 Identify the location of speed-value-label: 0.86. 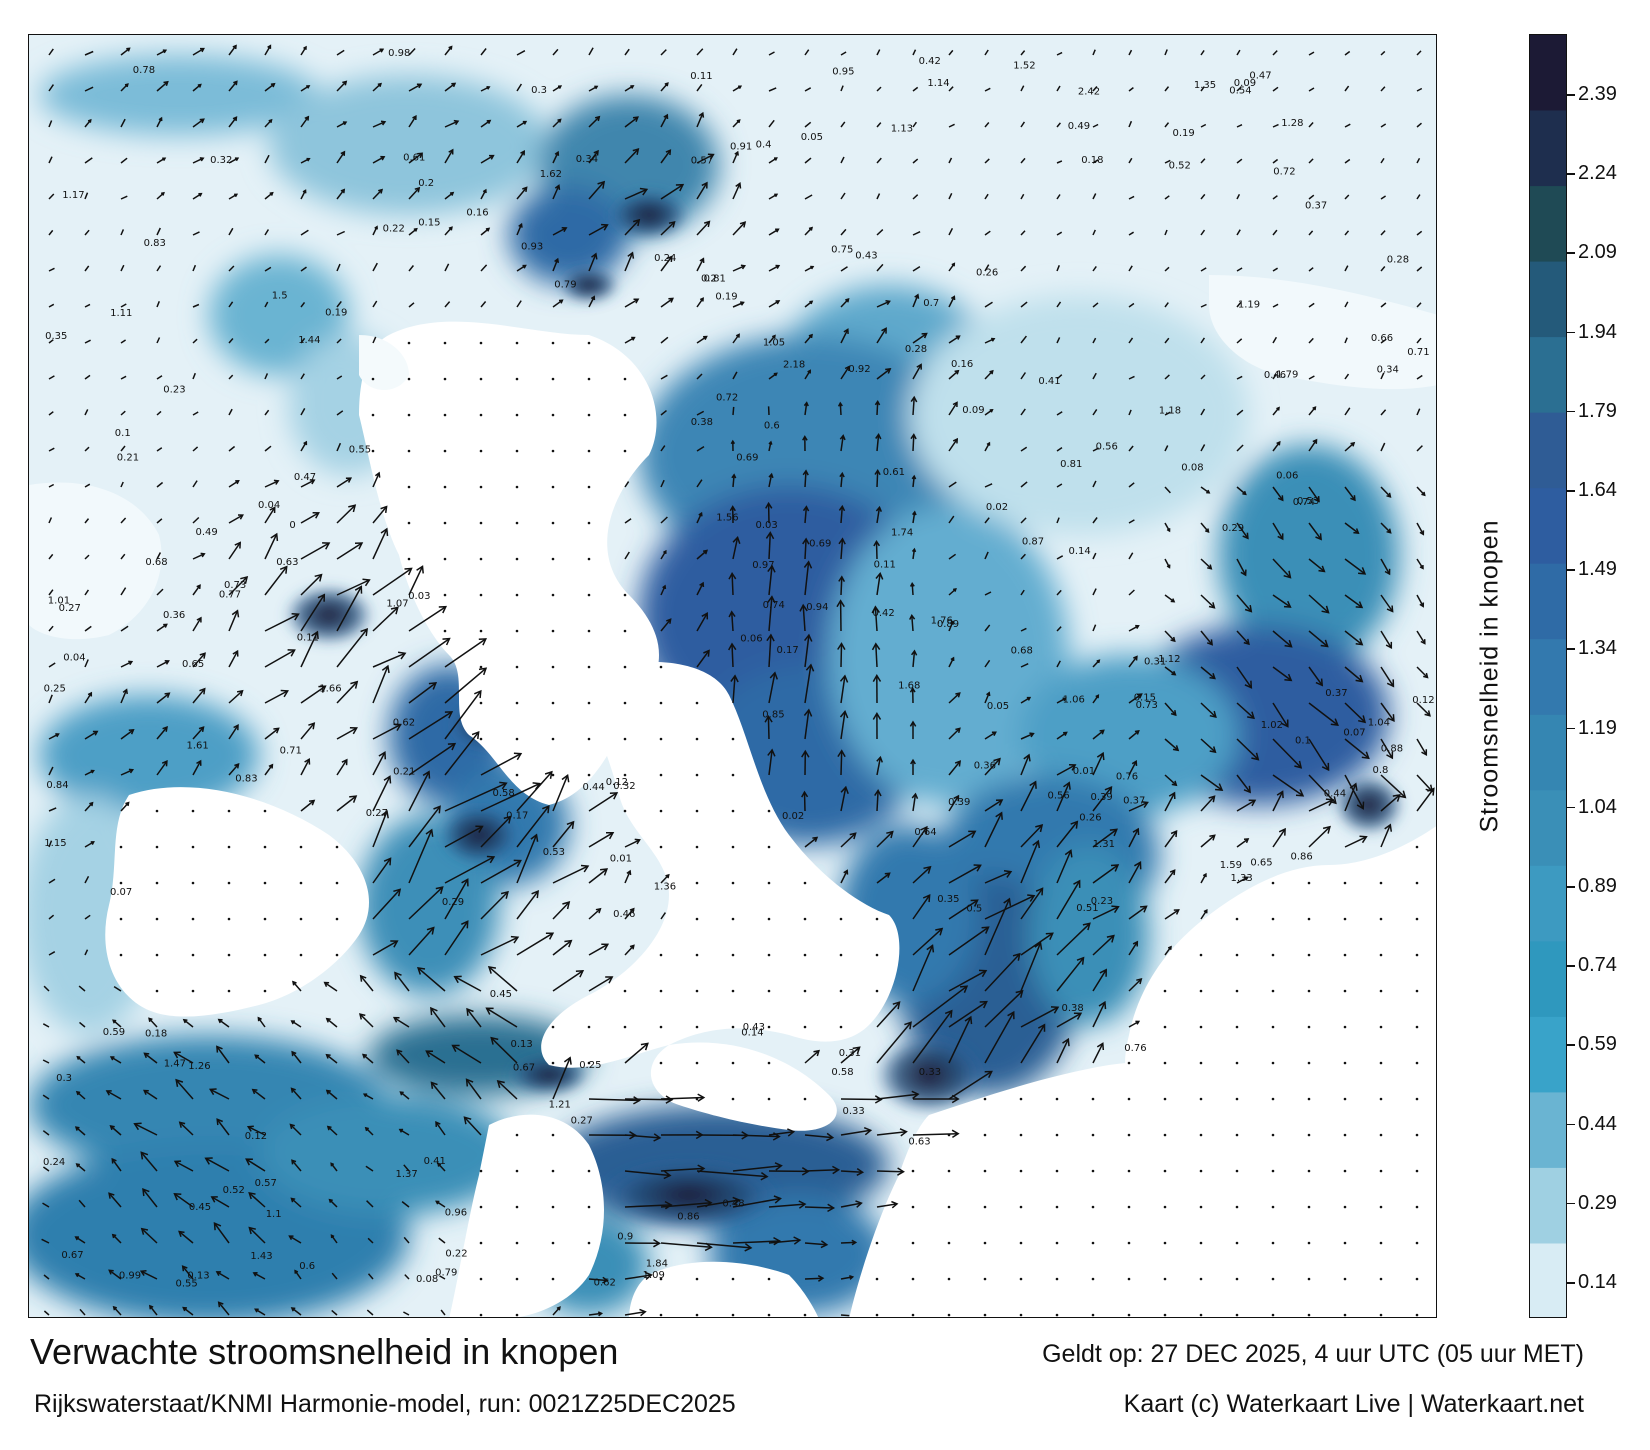
(1302, 856).